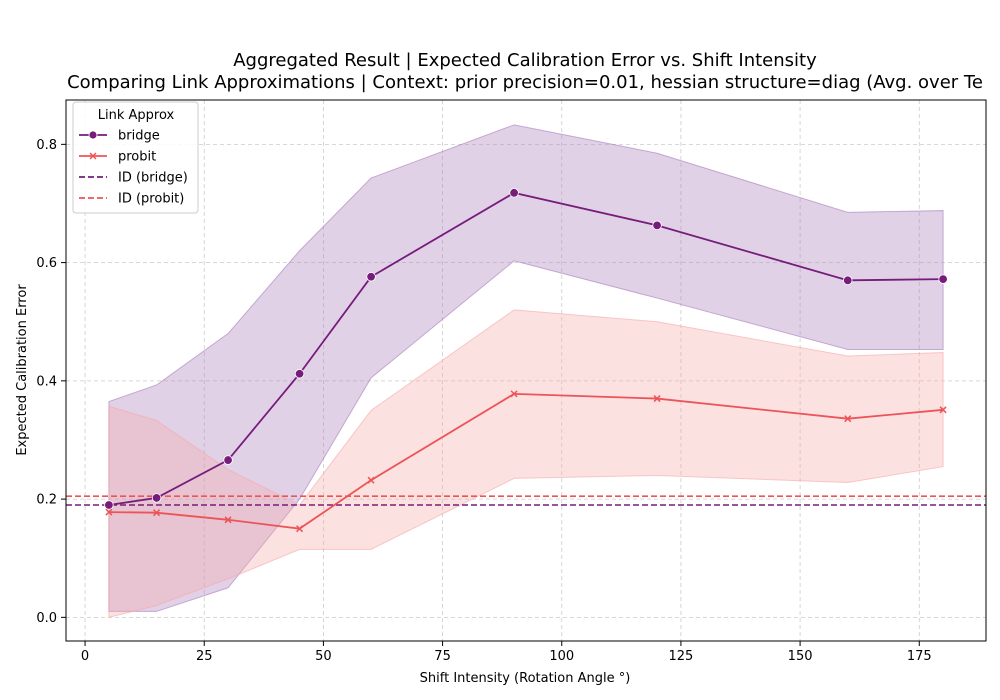 This screenshot has width=1000, height=700. What do you see at coordinates (919, 656) in the screenshot?
I see `x-tick-label: 175` at bounding box center [919, 656].